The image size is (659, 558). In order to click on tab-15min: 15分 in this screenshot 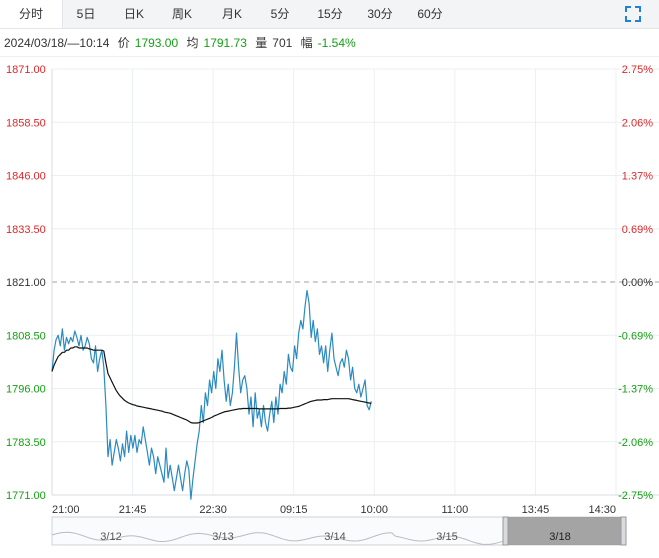, I will do `click(330, 14)`.